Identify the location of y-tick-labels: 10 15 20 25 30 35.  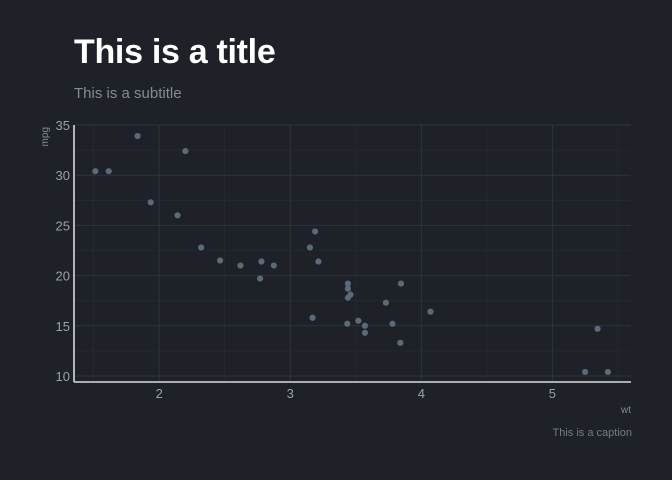
(63, 251).